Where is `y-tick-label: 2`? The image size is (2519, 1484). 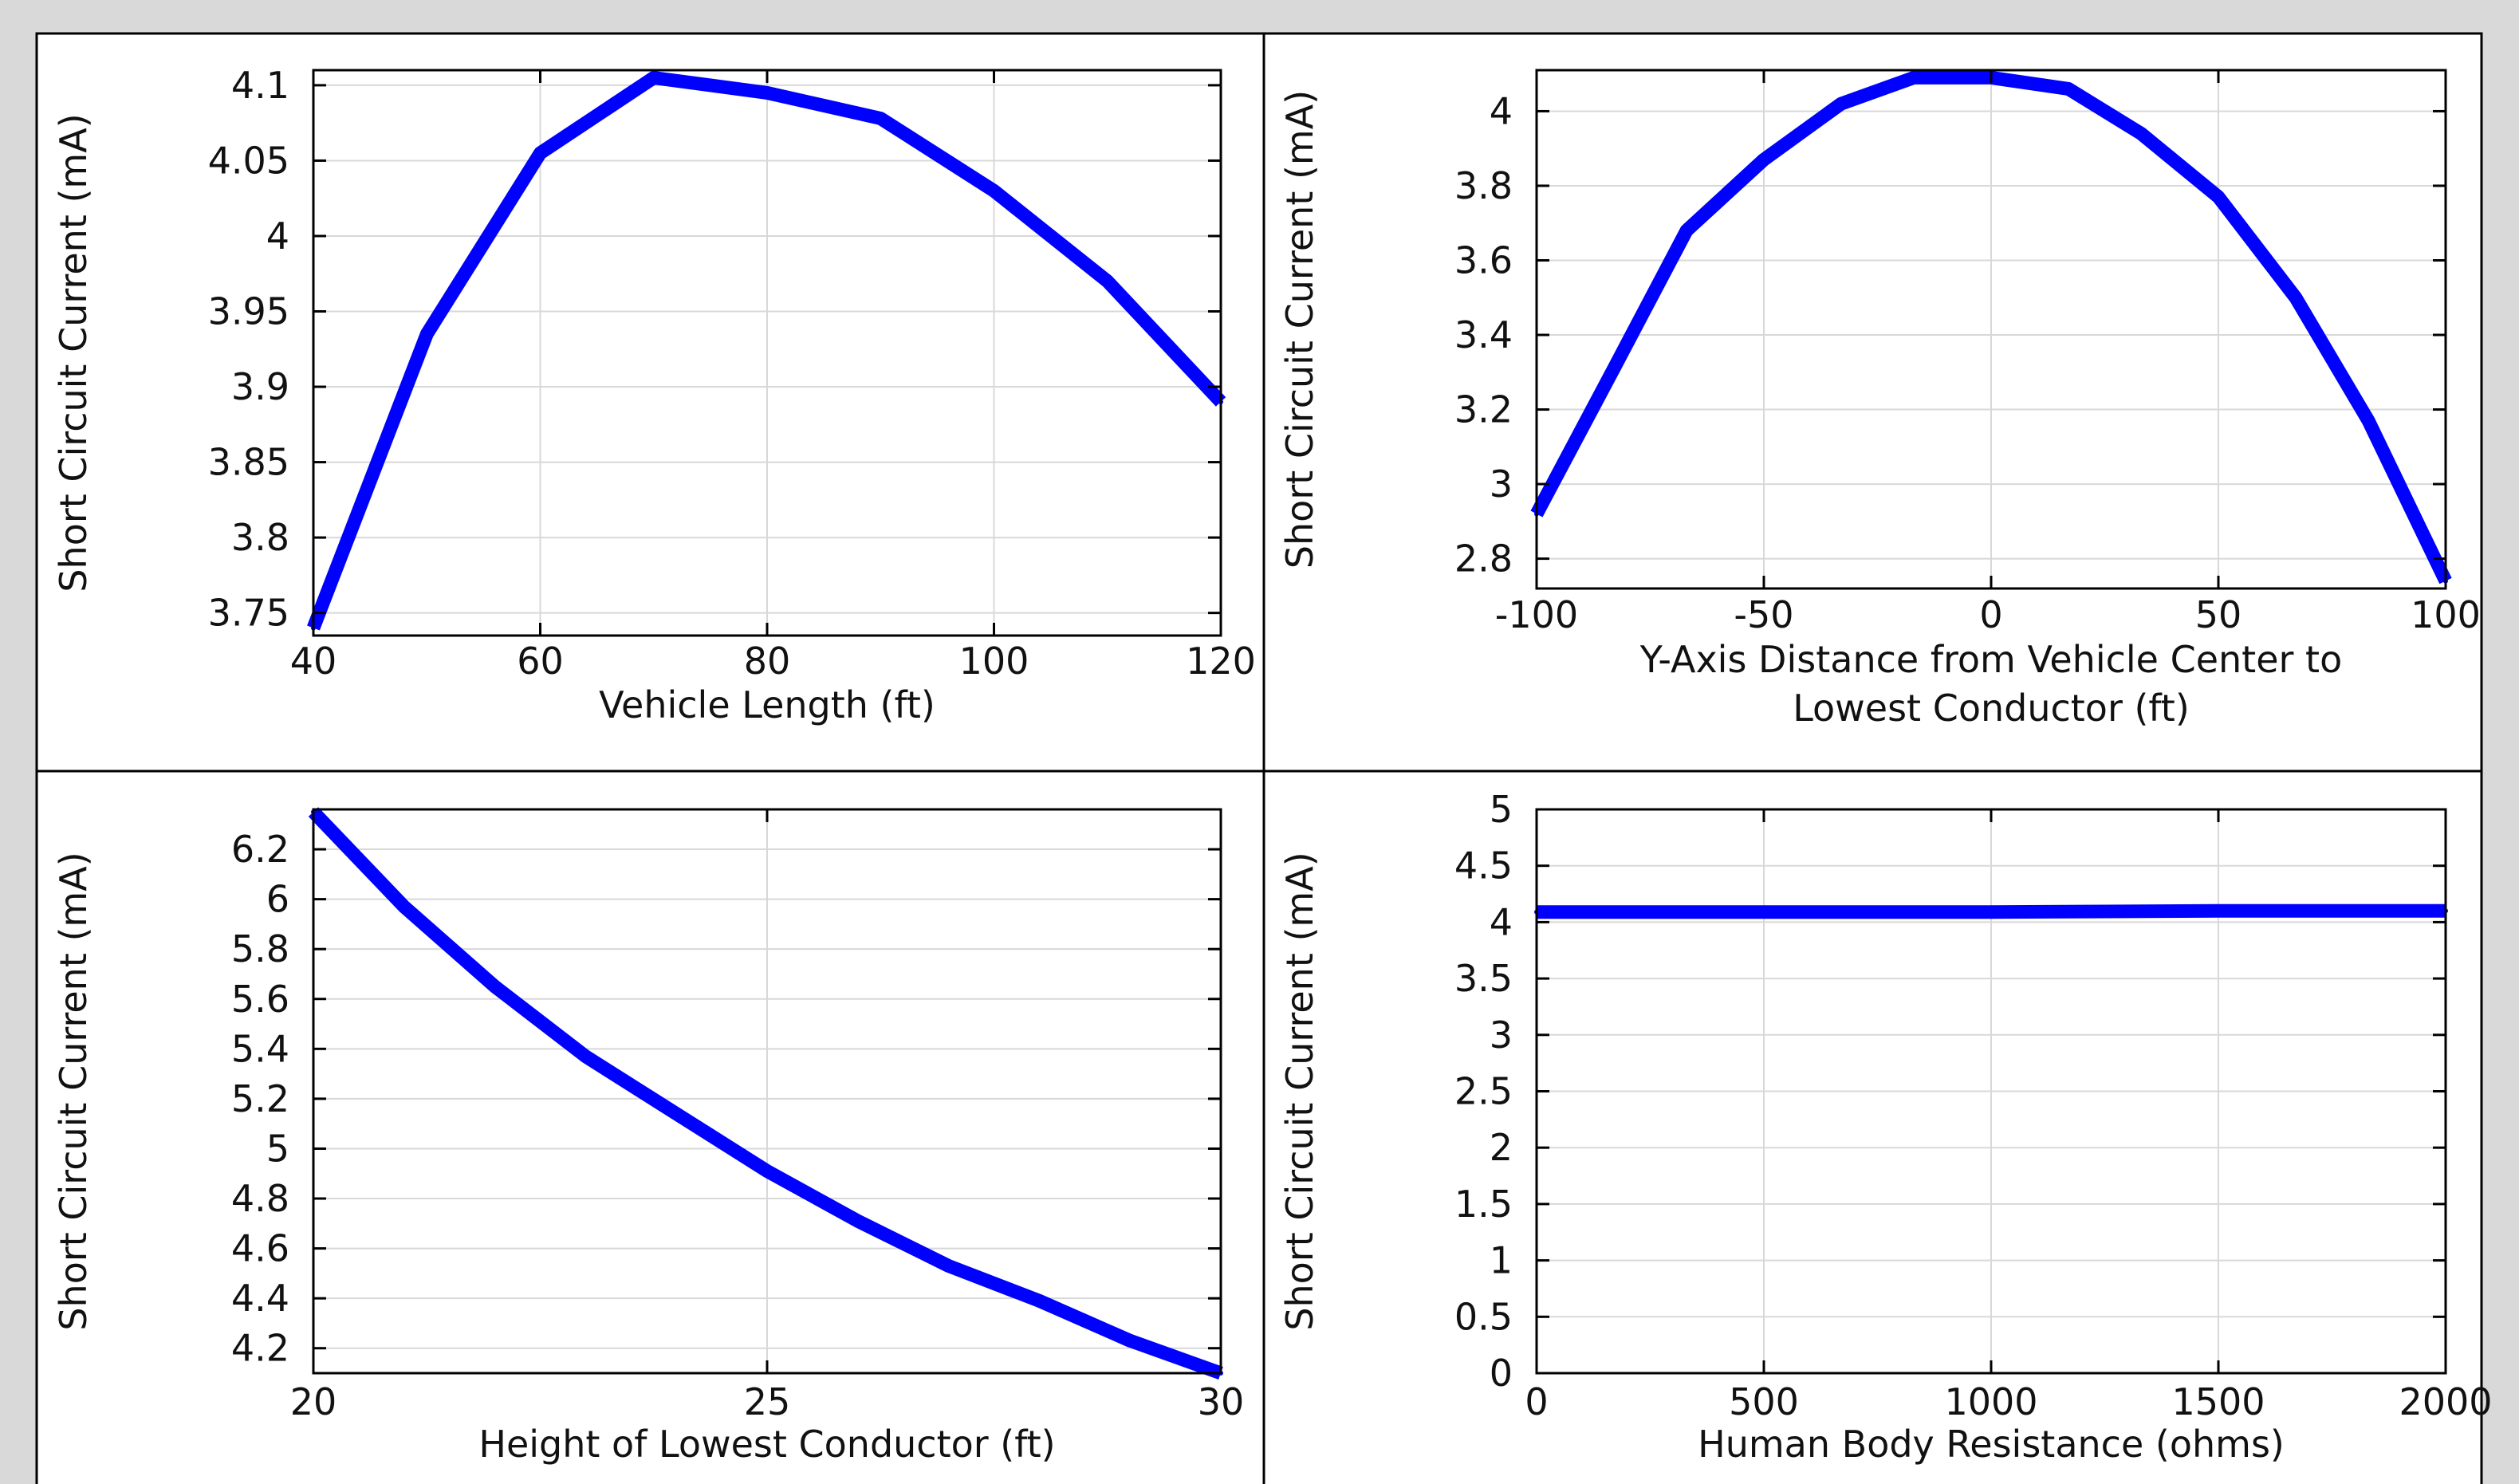
y-tick-label: 2 is located at coordinates (1502, 1147).